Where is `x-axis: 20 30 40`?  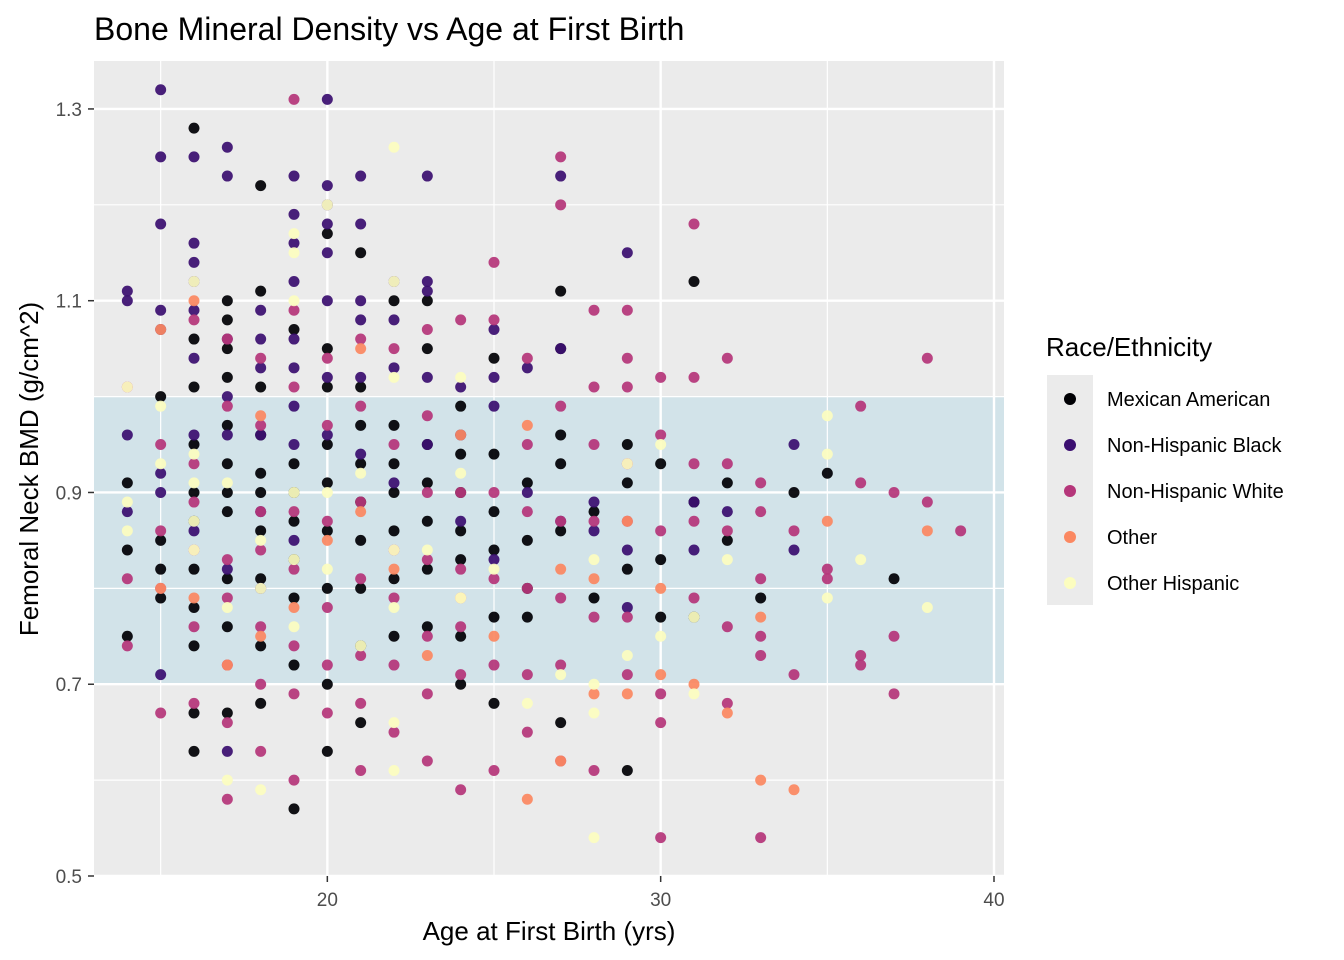
x-axis: 20 30 40 is located at coordinates (661, 893).